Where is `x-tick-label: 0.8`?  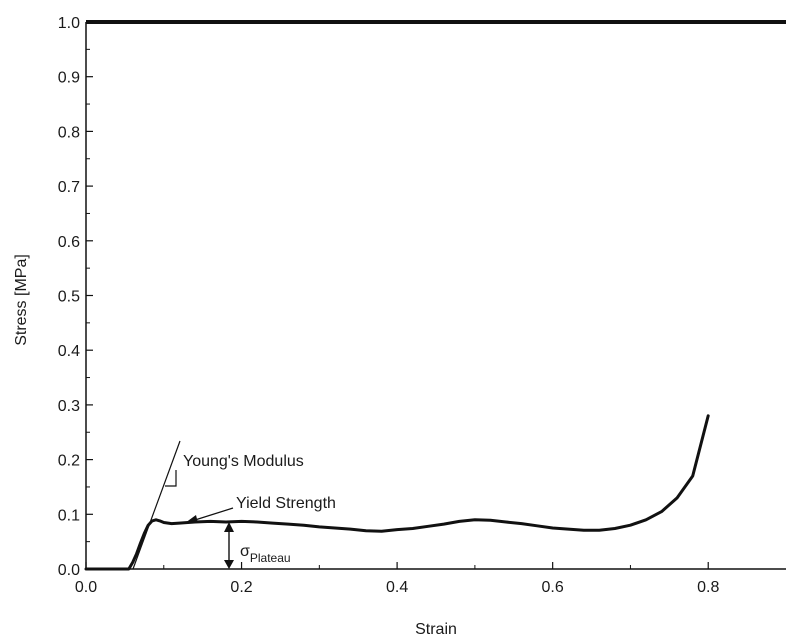 x-tick-label: 0.8 is located at coordinates (708, 587).